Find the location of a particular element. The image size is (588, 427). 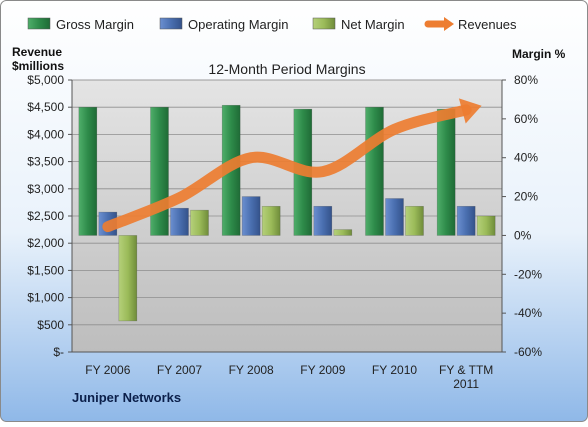

left-axis-label: Revenue is located at coordinates (37, 52).